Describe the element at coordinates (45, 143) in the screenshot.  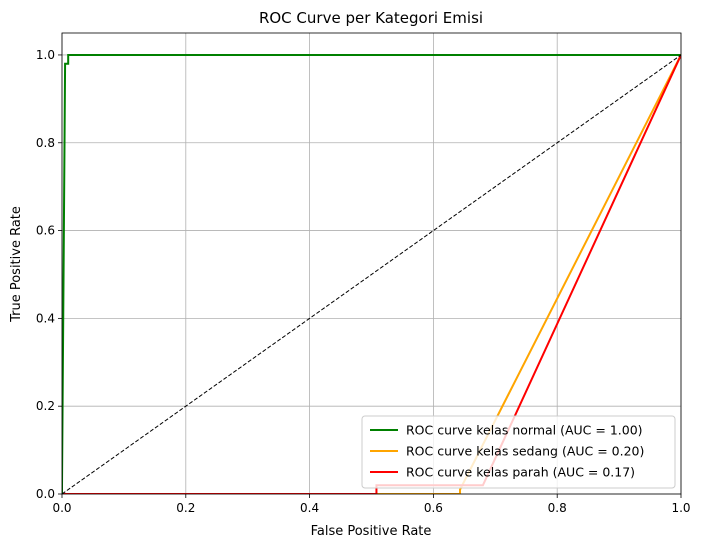
I see `y-tick-label: 0.8` at that location.